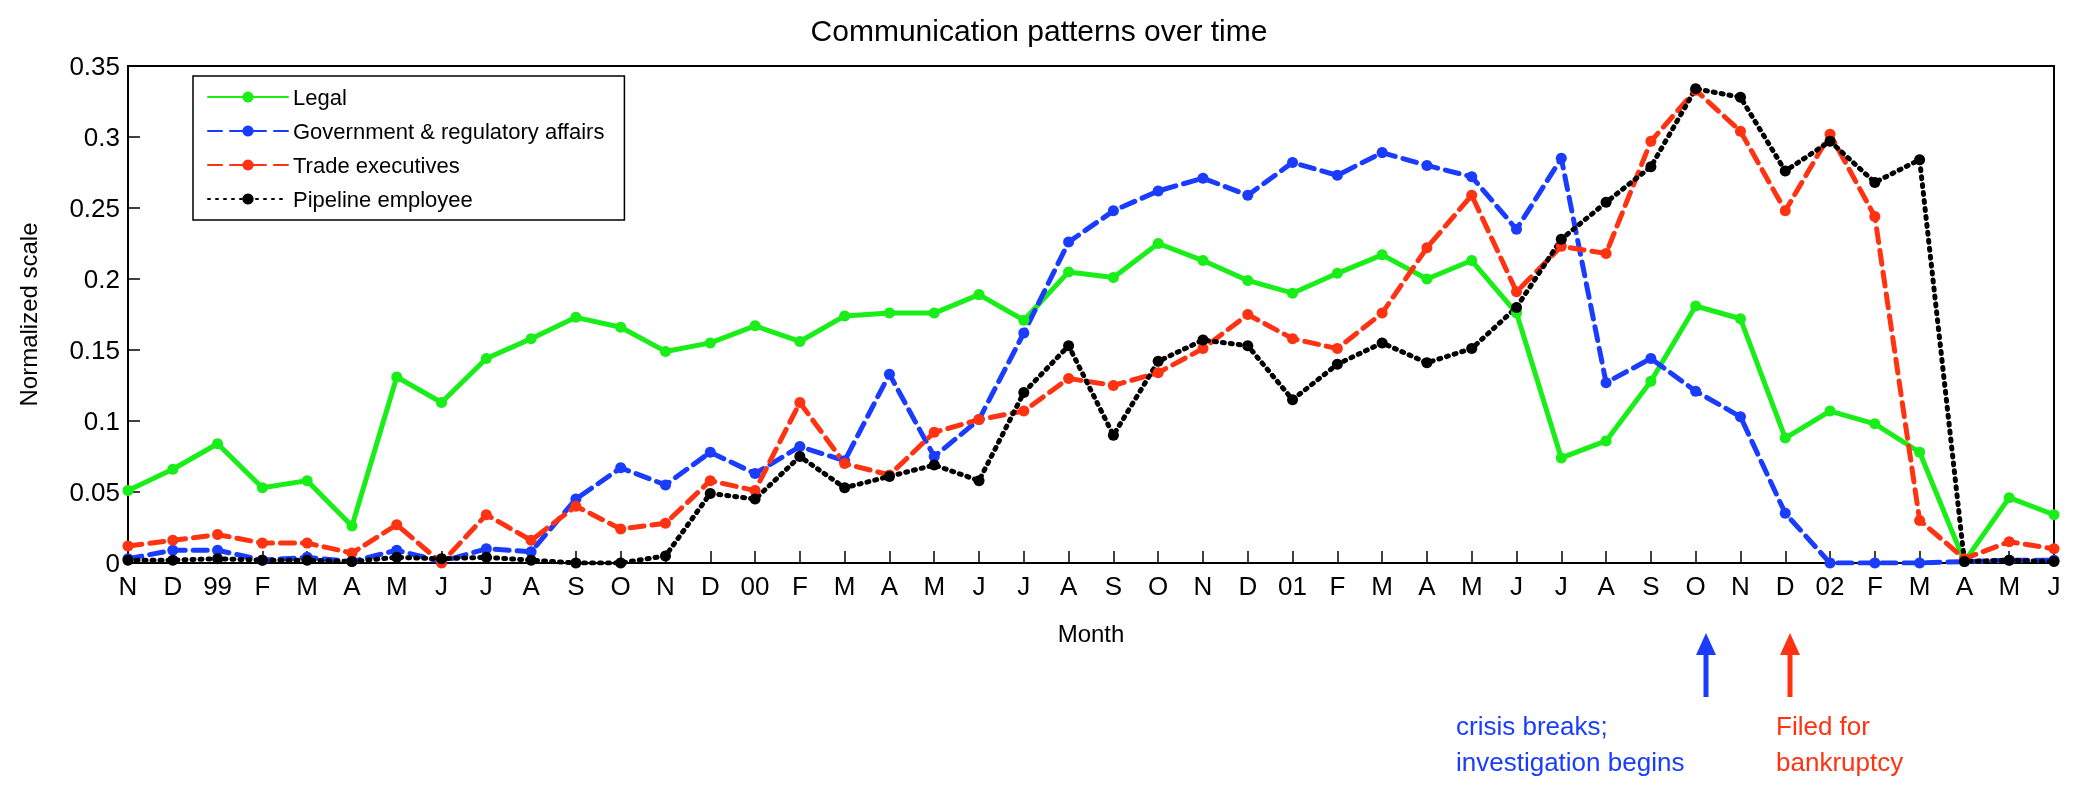 Image resolution: width=2078 pixels, height=801 pixels. Describe the element at coordinates (94, 208) in the screenshot. I see `y-tick-label: 0.25` at that location.